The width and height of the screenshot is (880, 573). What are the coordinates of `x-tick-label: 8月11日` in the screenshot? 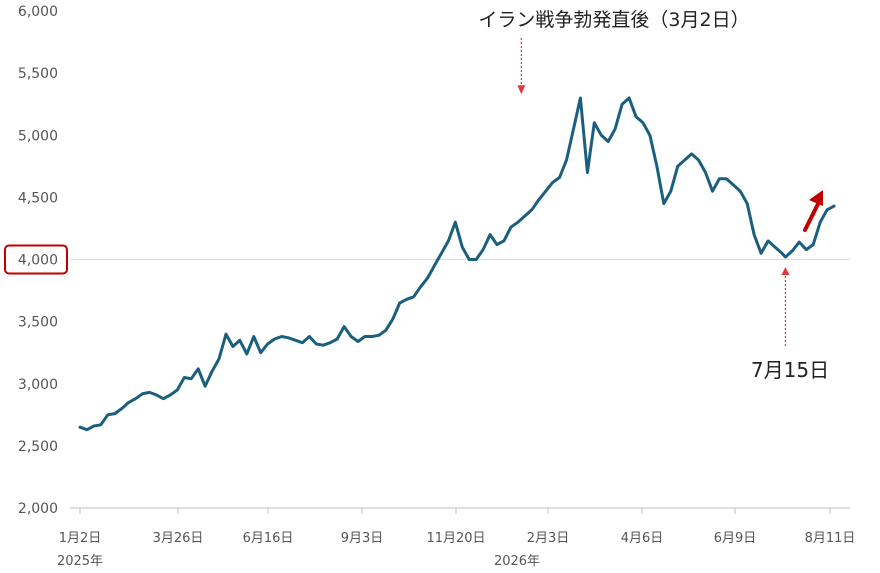 It's located at (830, 538).